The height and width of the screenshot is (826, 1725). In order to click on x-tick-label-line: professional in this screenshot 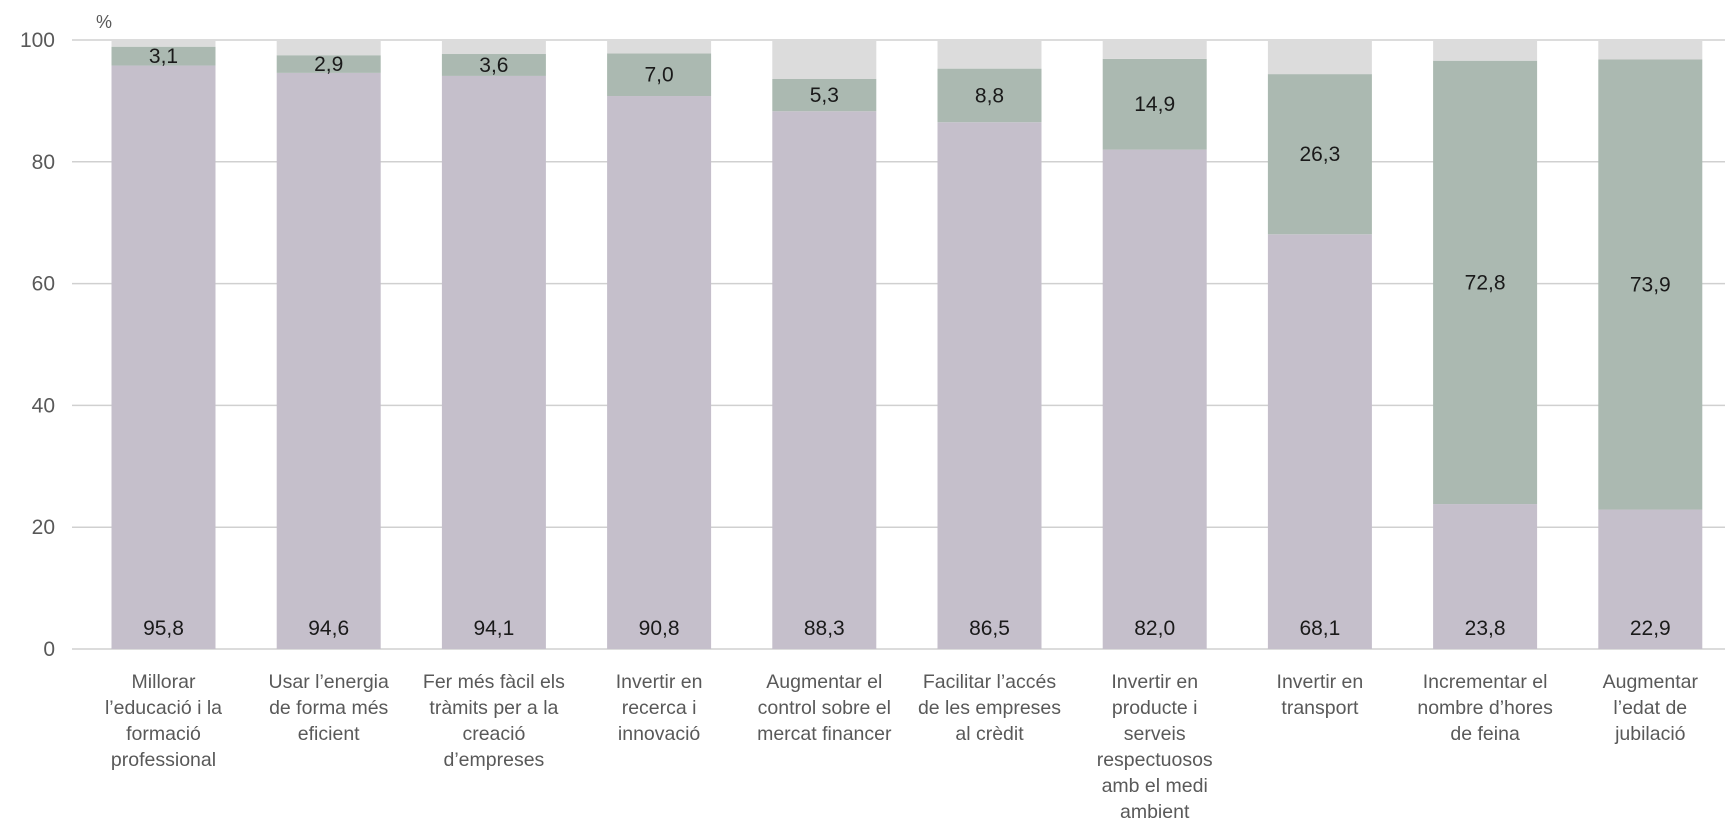, I will do `click(163, 760)`.